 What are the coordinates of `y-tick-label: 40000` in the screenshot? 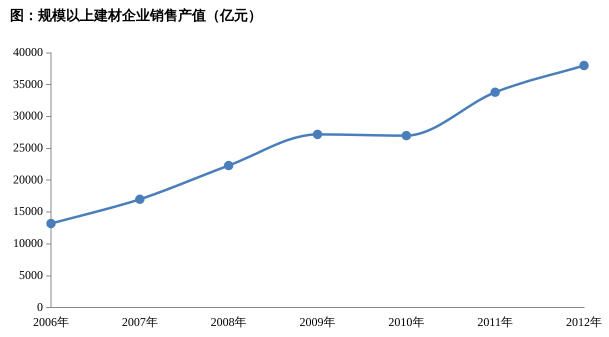 It's located at (28, 51).